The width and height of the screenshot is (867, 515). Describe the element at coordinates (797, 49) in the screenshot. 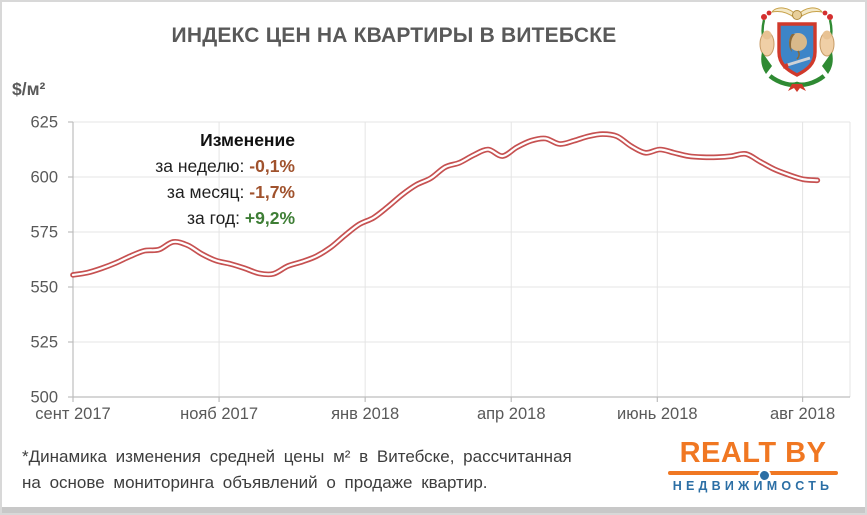

I see `vitebsk-coat-of-arms-icon` at that location.